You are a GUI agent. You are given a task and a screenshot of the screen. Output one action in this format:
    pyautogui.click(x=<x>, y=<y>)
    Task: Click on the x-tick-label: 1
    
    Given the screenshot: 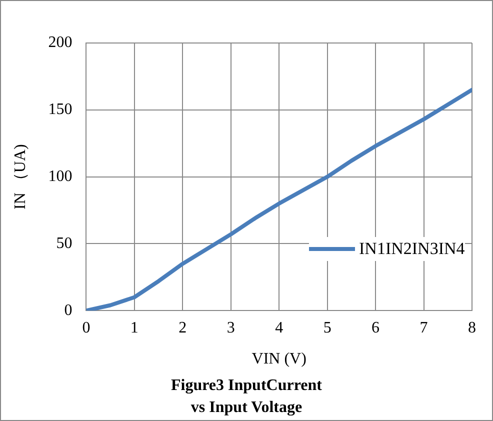 What is the action you would take?
    pyautogui.click(x=134, y=327)
    